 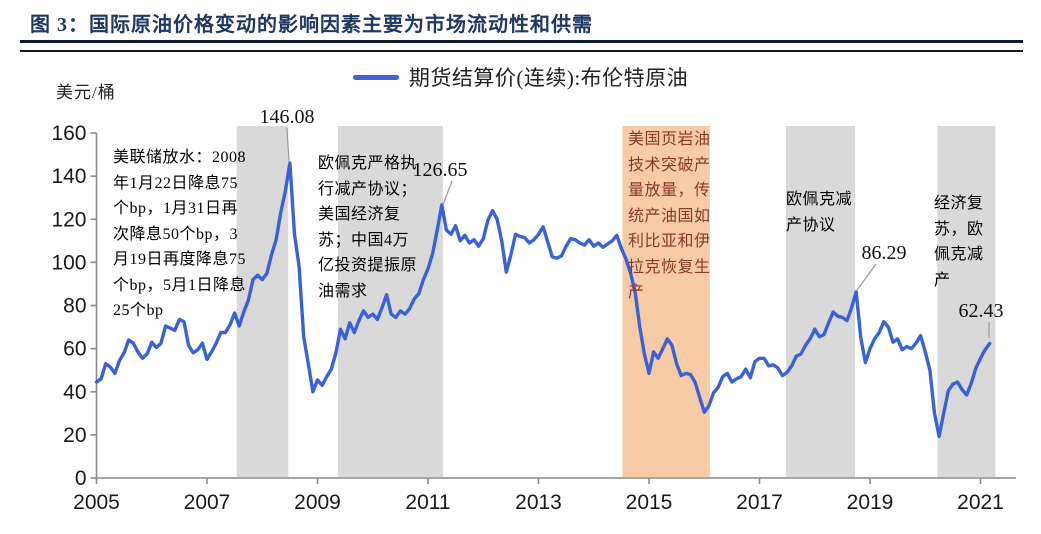 What do you see at coordinates (390, 301) in the screenshot?
I see `recovery-band` at bounding box center [390, 301].